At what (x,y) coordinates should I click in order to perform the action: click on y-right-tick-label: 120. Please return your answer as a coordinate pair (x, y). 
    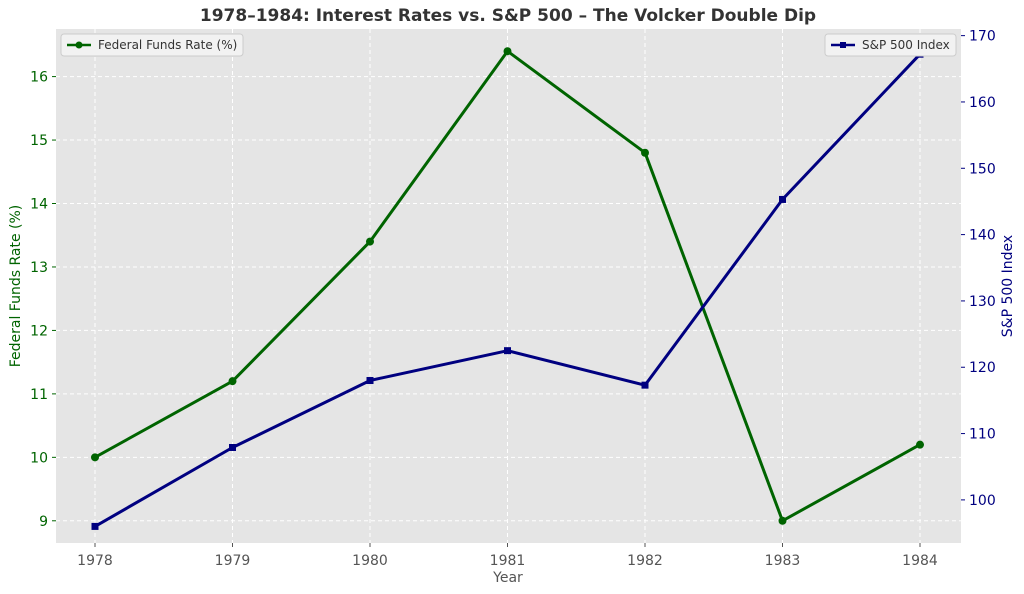
    Looking at the image, I should click on (982, 368).